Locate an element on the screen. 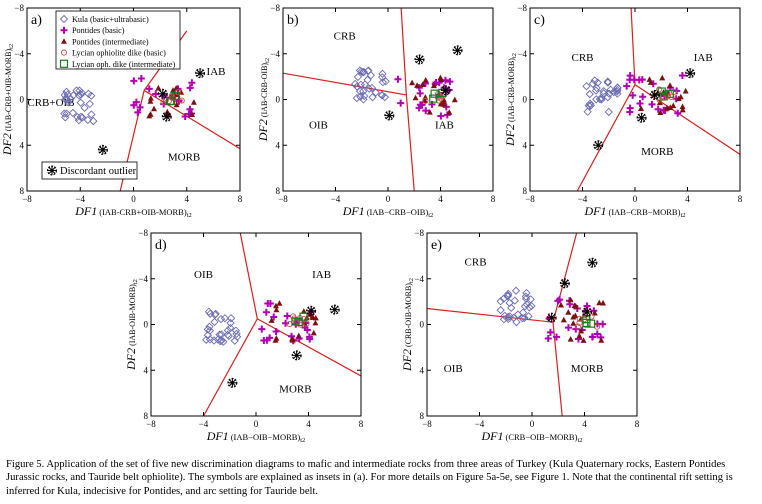 Image resolution: width=762 pixels, height=504 pixels. y-tick-label: 0 is located at coordinates (525, 100).